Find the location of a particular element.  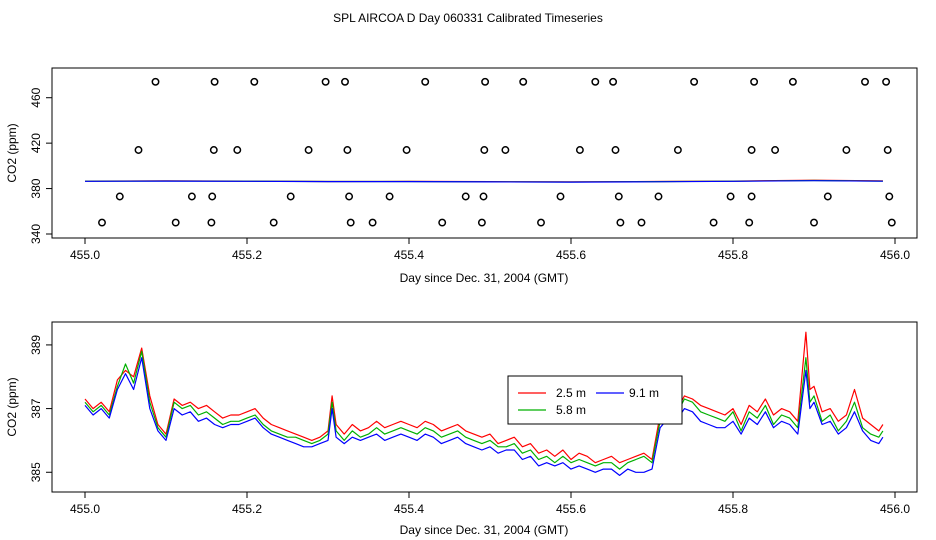

legend: 2.5 m 5.8 m 9.1 m is located at coordinates (595, 400).